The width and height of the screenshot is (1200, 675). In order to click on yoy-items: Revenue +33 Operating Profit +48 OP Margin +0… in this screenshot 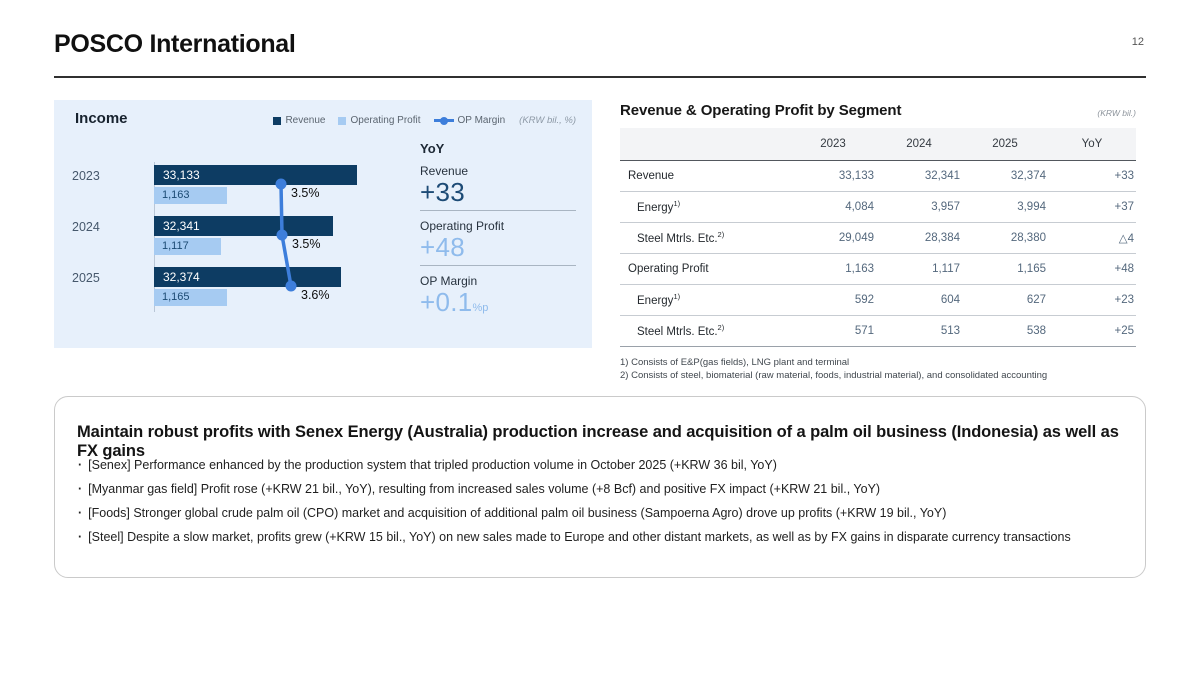, I will do `click(498, 243)`.